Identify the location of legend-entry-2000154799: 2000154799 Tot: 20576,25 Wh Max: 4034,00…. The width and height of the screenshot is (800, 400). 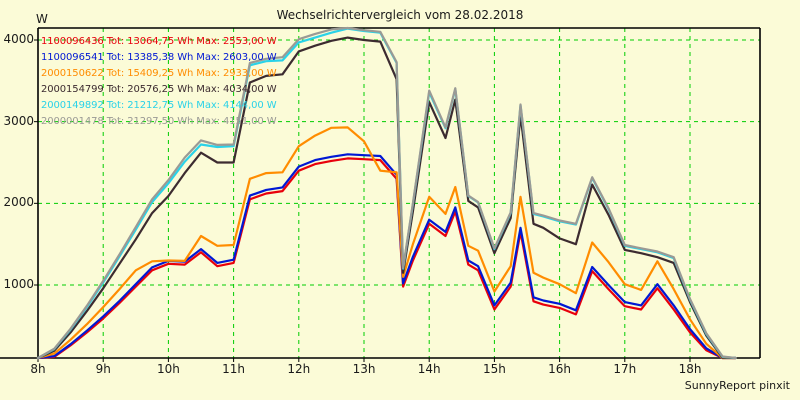
(159, 89).